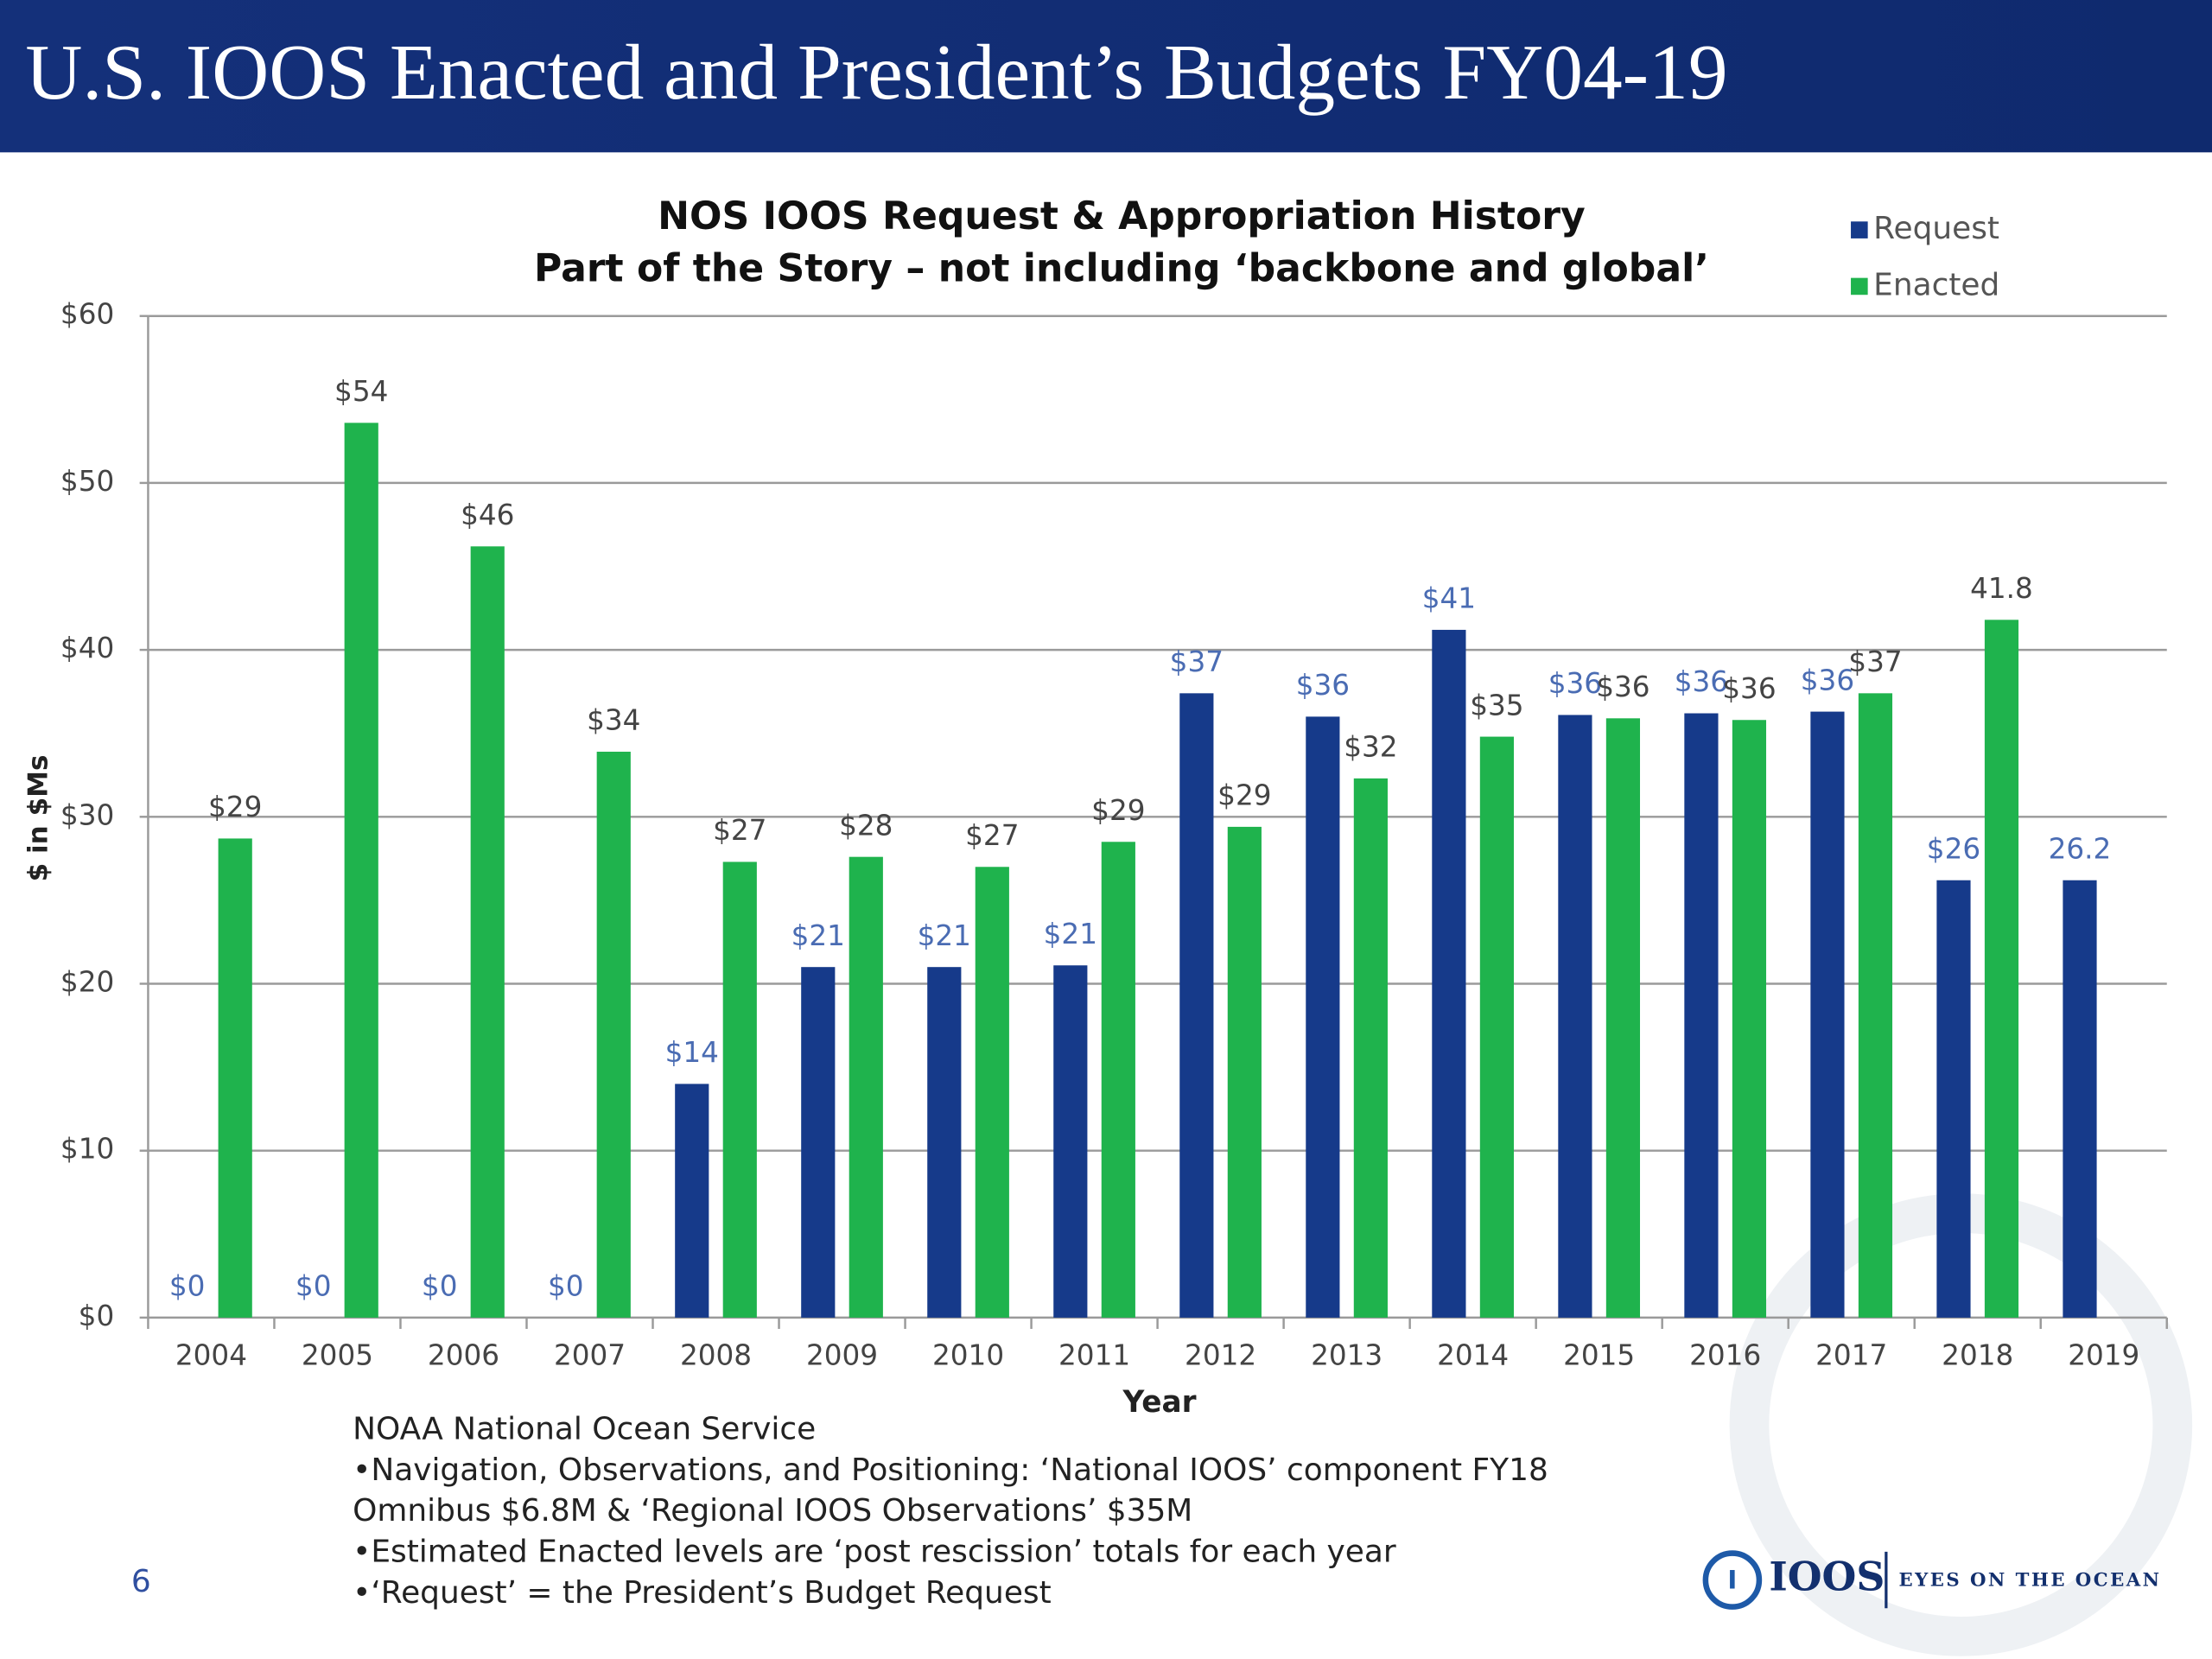 The height and width of the screenshot is (1659, 2212). What do you see at coordinates (87, 814) in the screenshot?
I see `y-tick-label: $30` at bounding box center [87, 814].